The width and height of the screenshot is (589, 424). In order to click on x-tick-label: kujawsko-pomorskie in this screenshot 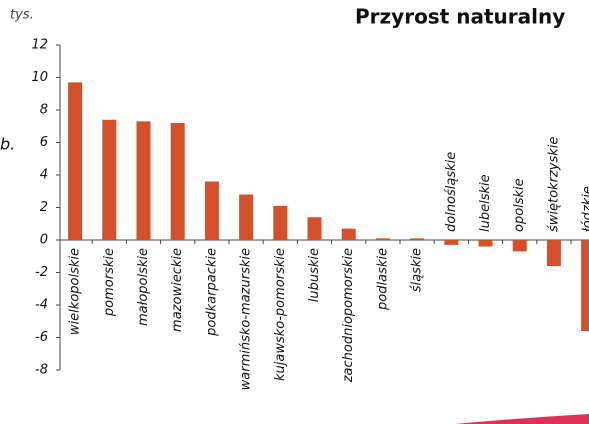, I will do `click(280, 314)`.